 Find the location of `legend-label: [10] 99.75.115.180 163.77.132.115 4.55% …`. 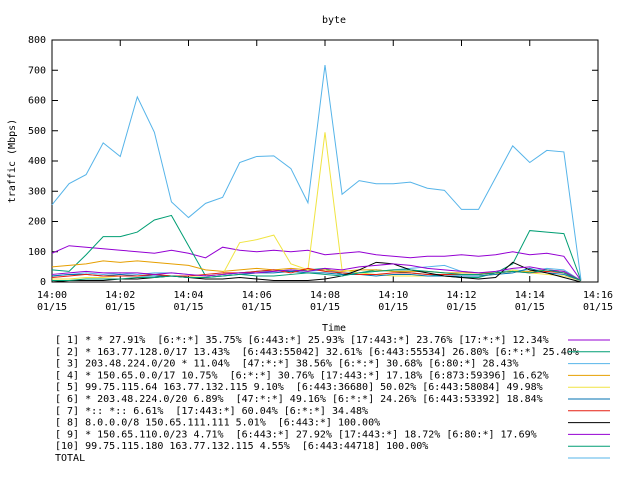

legend-label: [10] 99.75.115.180 163.77.132.115 4.55% … is located at coordinates (241, 446).